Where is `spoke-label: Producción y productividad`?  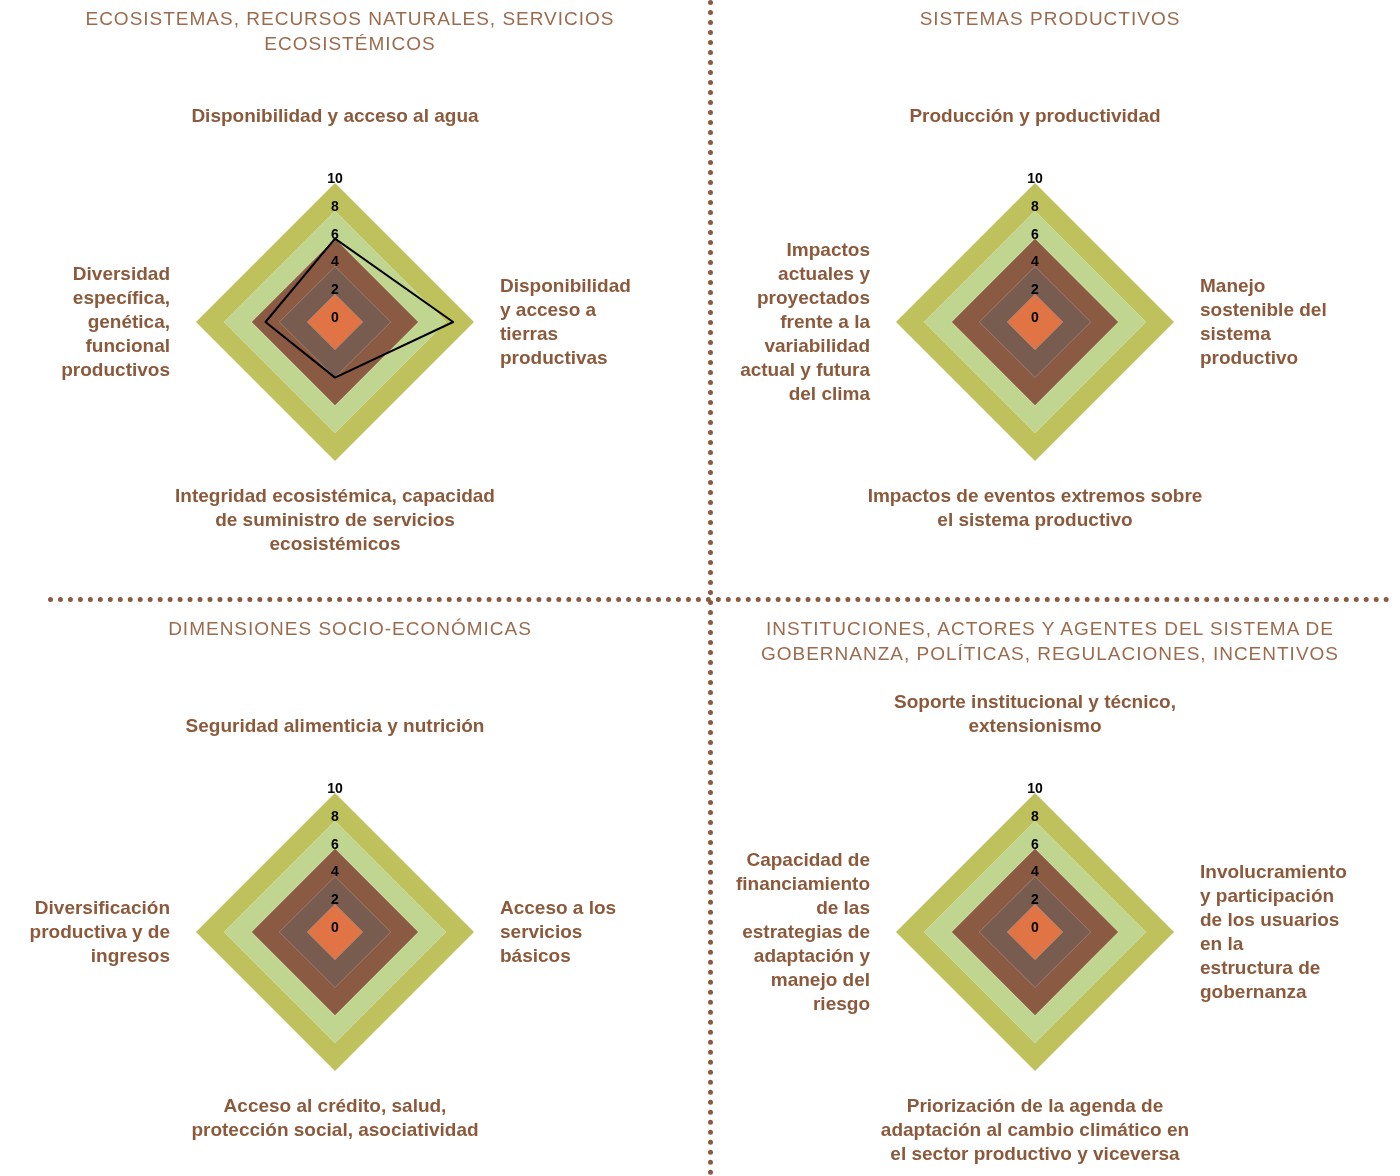
spoke-label: Producción y productividad is located at coordinates (1035, 115).